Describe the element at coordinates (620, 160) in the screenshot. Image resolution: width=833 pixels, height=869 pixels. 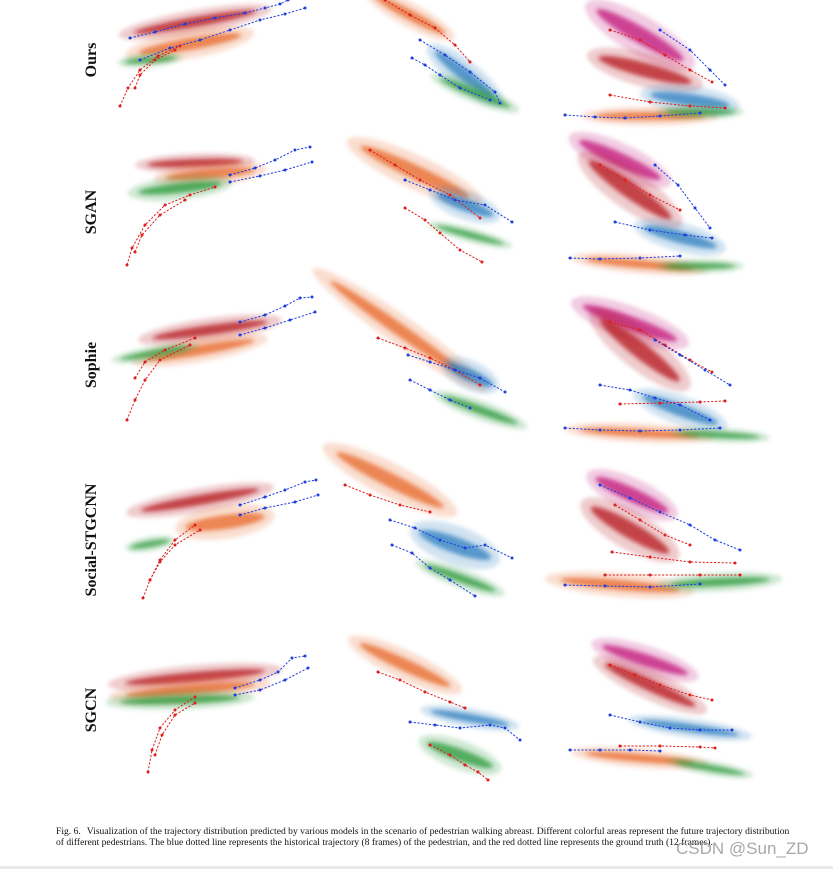
I see `magenta-distribution` at that location.